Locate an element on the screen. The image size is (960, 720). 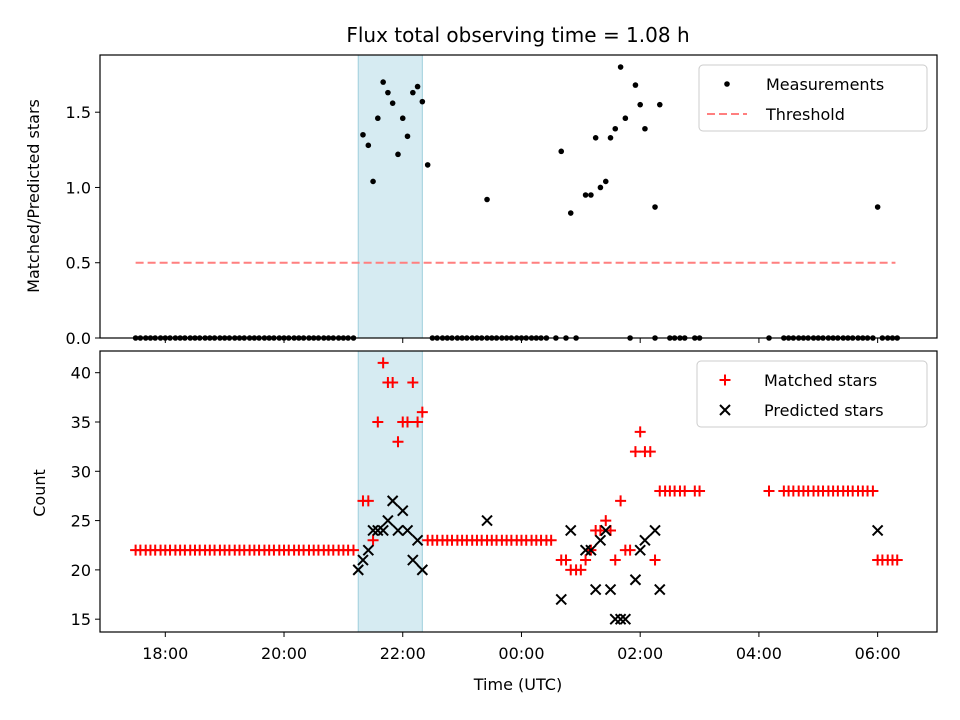
x-axis-label: Time (UTC) is located at coordinates (517, 684).